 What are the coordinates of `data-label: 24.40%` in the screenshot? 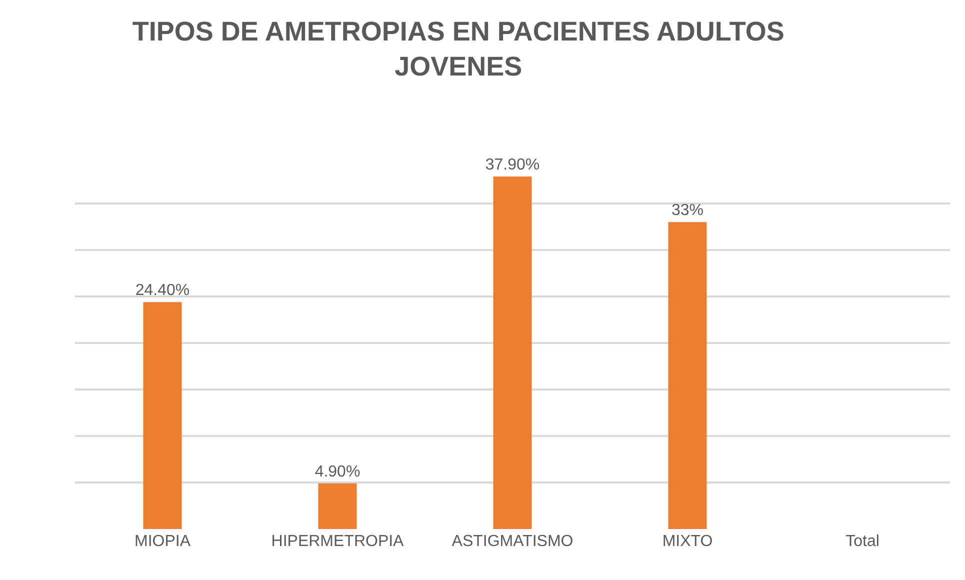 It's located at (162, 291).